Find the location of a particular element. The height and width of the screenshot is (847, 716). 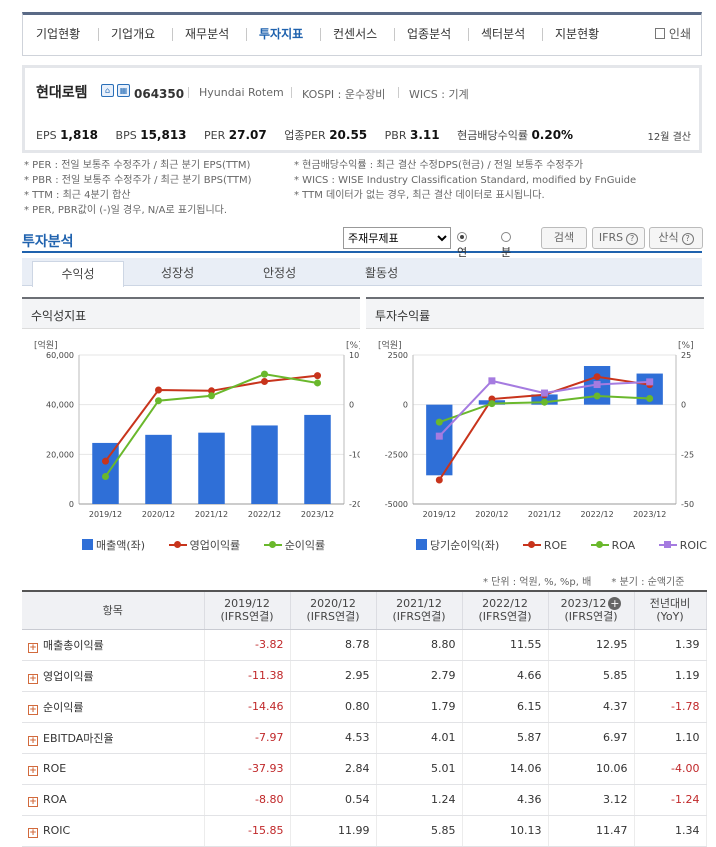

y-tick-label: 20,000 is located at coordinates (60, 454).